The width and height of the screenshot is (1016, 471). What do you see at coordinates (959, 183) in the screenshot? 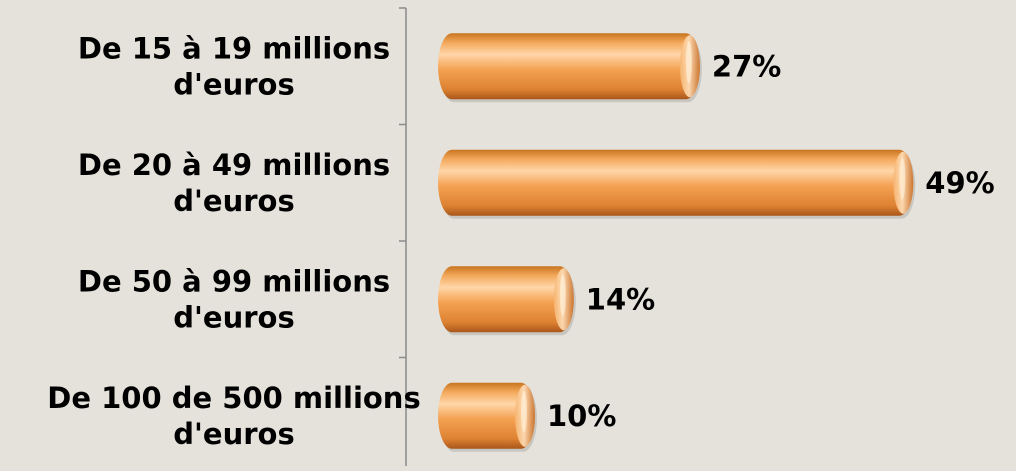
I see `value-label: 49%` at bounding box center [959, 183].